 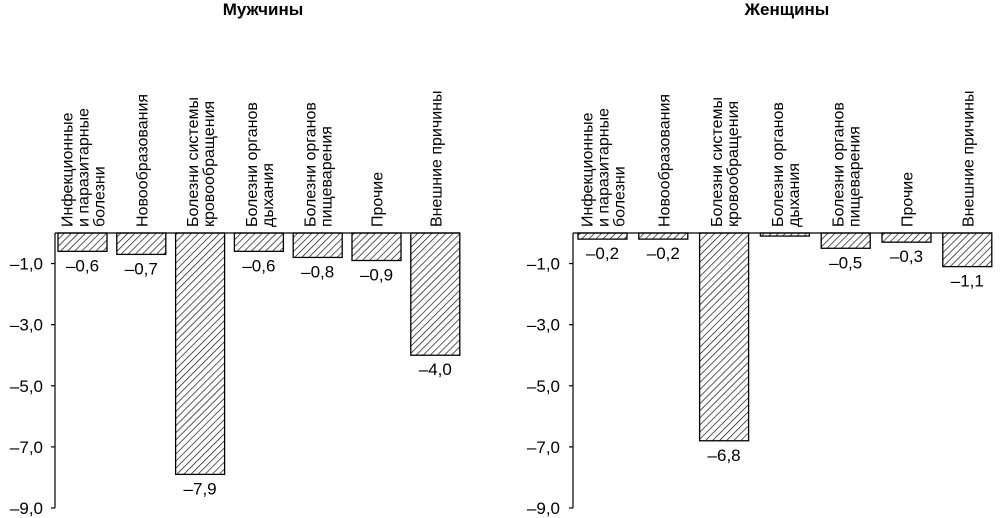 I want to click on chart-title-women: Женщины, so click(x=787, y=9).